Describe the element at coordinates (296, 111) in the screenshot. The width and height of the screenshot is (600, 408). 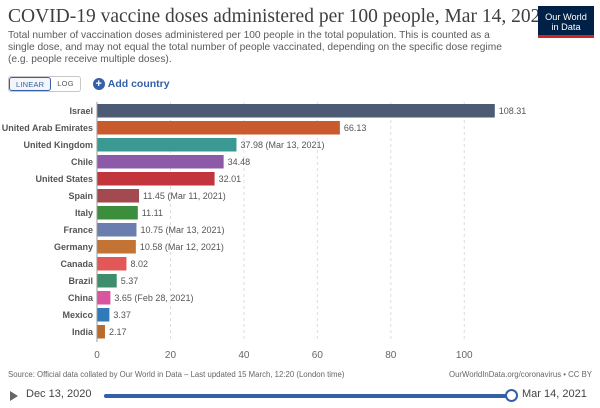
I see `bar-israel` at that location.